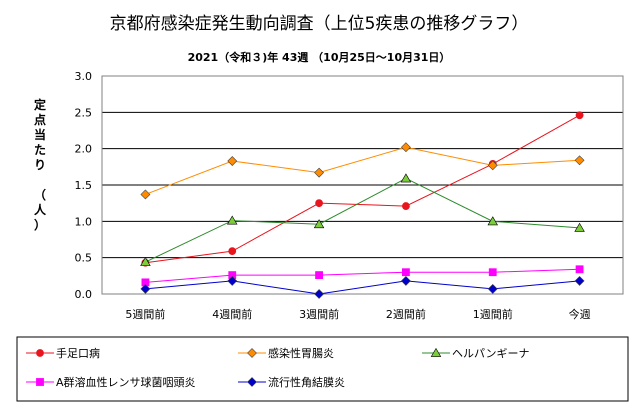  I want to click on y-tick-label: 1.0, so click(84, 221).